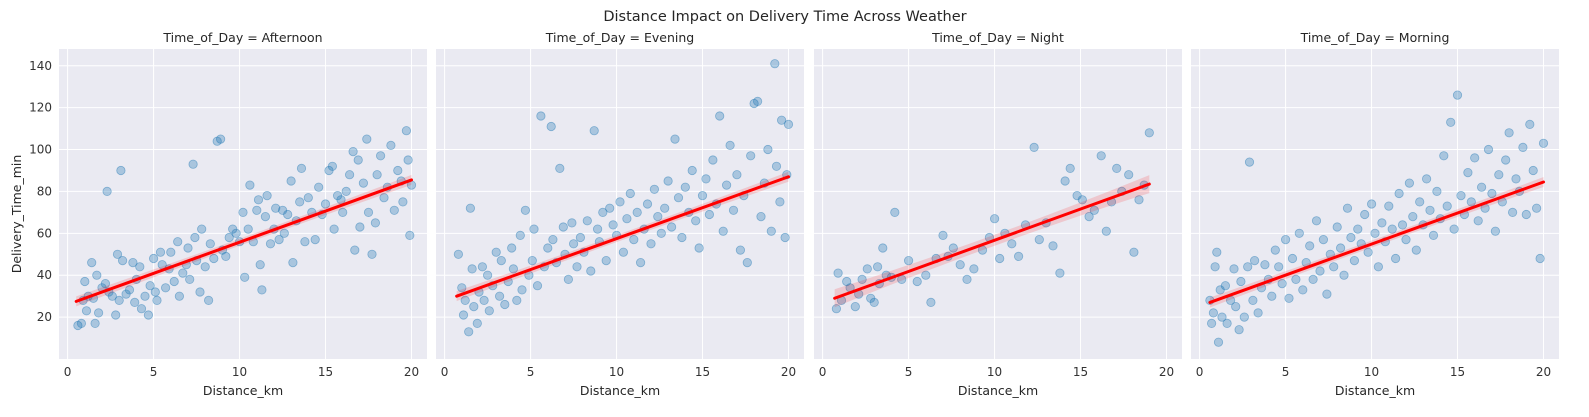 The height and width of the screenshot is (417, 1589). Describe the element at coordinates (244, 240) in the screenshot. I see `regression-line` at that location.